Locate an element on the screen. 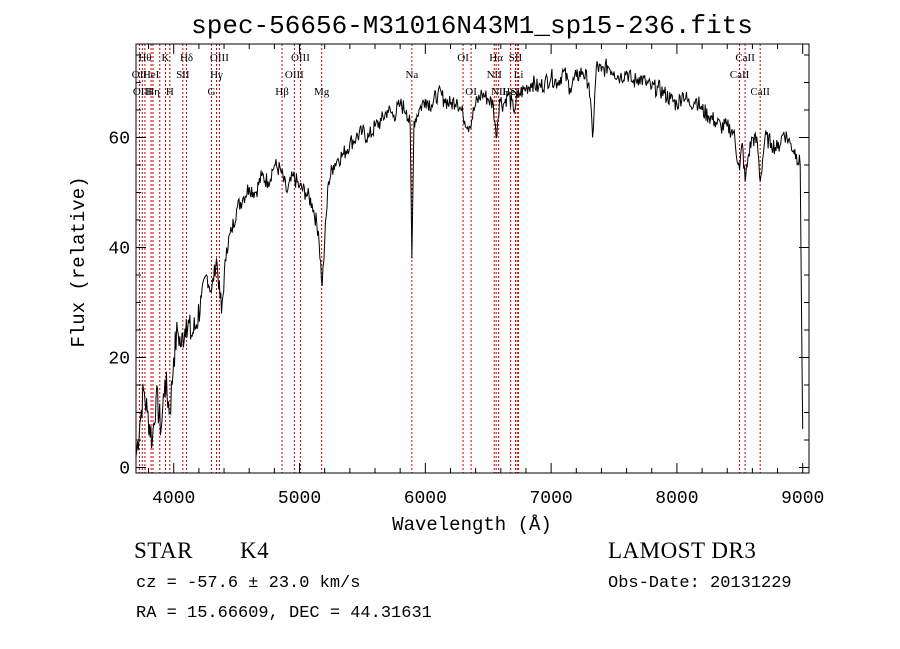 The width and height of the screenshot is (900, 649). spectral-line-label: Li is located at coordinates (519, 75).